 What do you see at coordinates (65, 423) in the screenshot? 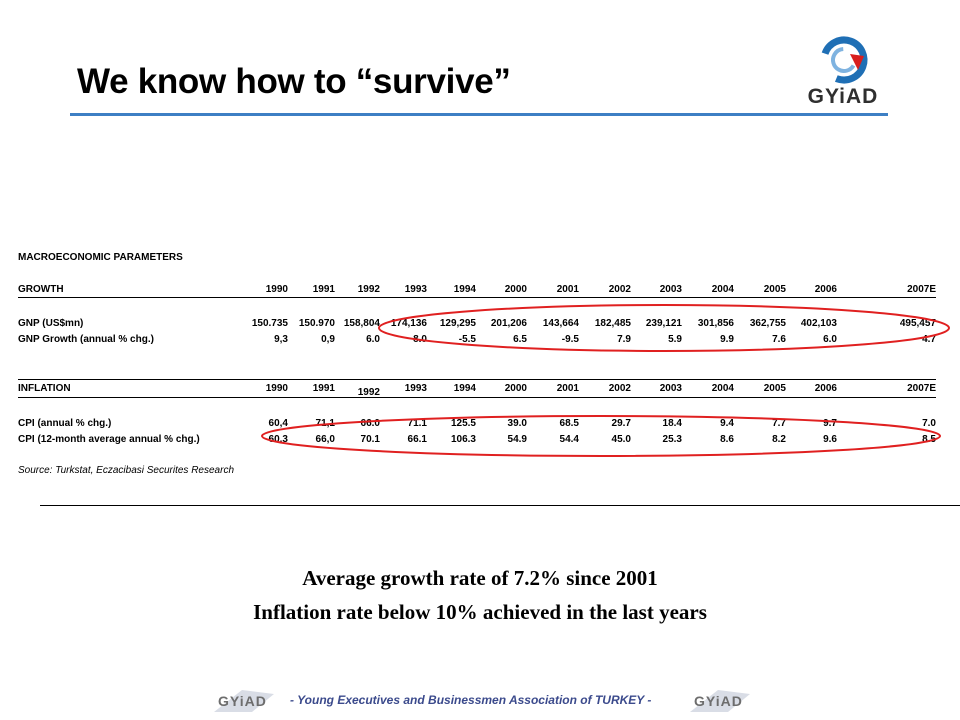
I see `cpi-annual-label: CPI (annual % chg.)` at bounding box center [65, 423].